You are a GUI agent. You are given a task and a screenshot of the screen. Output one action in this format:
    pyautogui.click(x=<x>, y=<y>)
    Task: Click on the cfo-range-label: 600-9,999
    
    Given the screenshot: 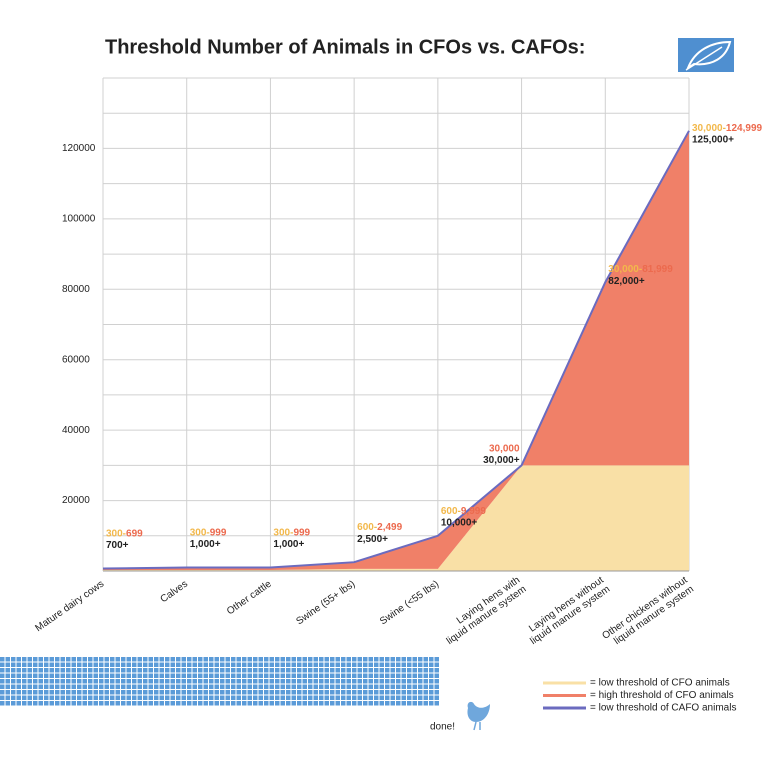 What is the action you would take?
    pyautogui.click(x=463, y=510)
    